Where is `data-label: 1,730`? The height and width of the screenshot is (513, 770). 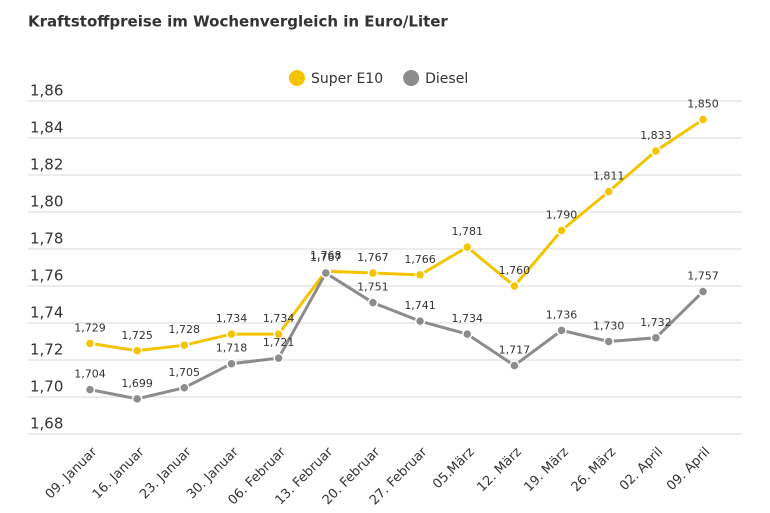 data-label: 1,730 is located at coordinates (609, 326).